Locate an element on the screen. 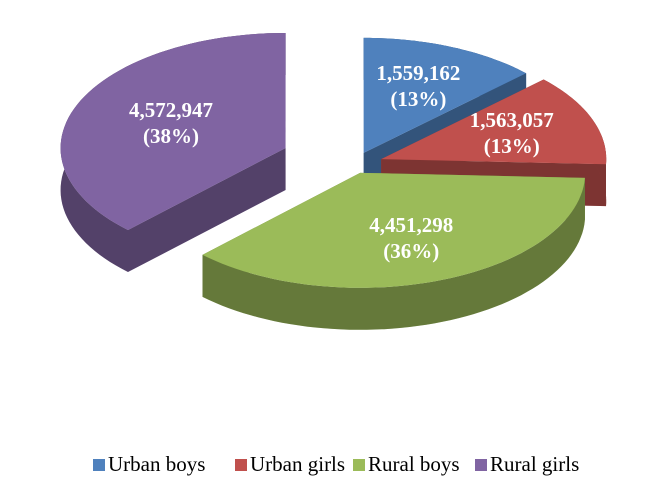 This screenshot has width=655, height=485. slice-side-shade is located at coordinates (206, 210).